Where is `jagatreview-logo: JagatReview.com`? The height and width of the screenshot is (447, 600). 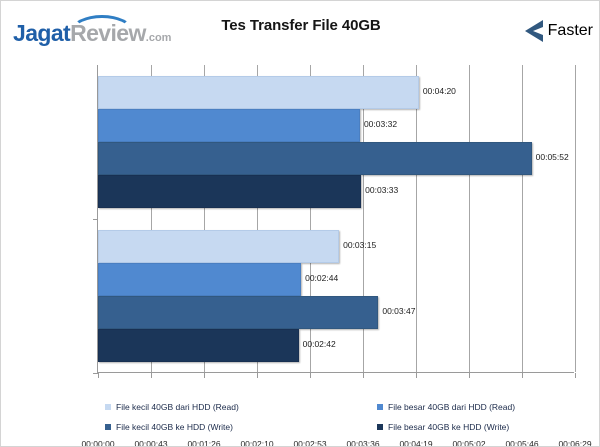
jagatreview-logo: JagatReview.com is located at coordinates (93, 30).